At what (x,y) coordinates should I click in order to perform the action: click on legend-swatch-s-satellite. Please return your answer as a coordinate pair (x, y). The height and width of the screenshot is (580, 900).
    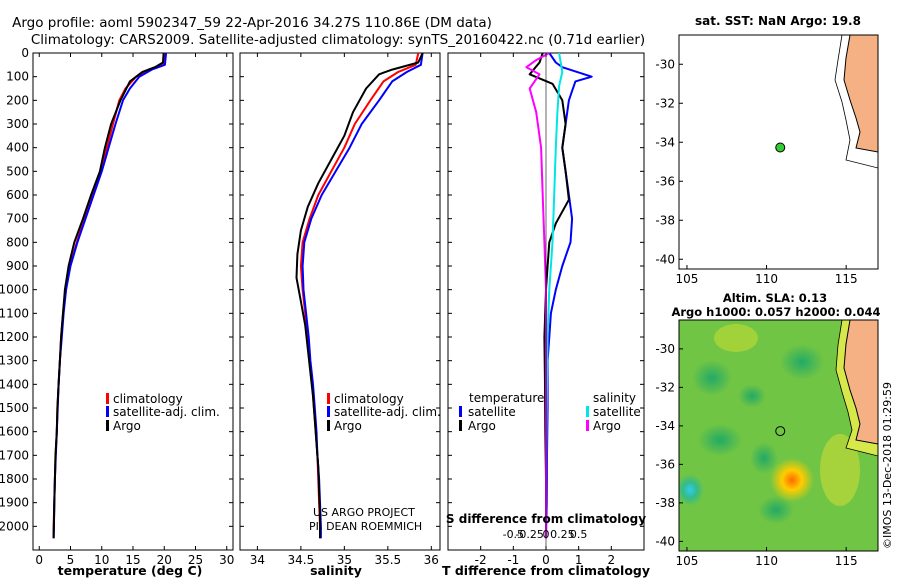
    Looking at the image, I should click on (587, 411).